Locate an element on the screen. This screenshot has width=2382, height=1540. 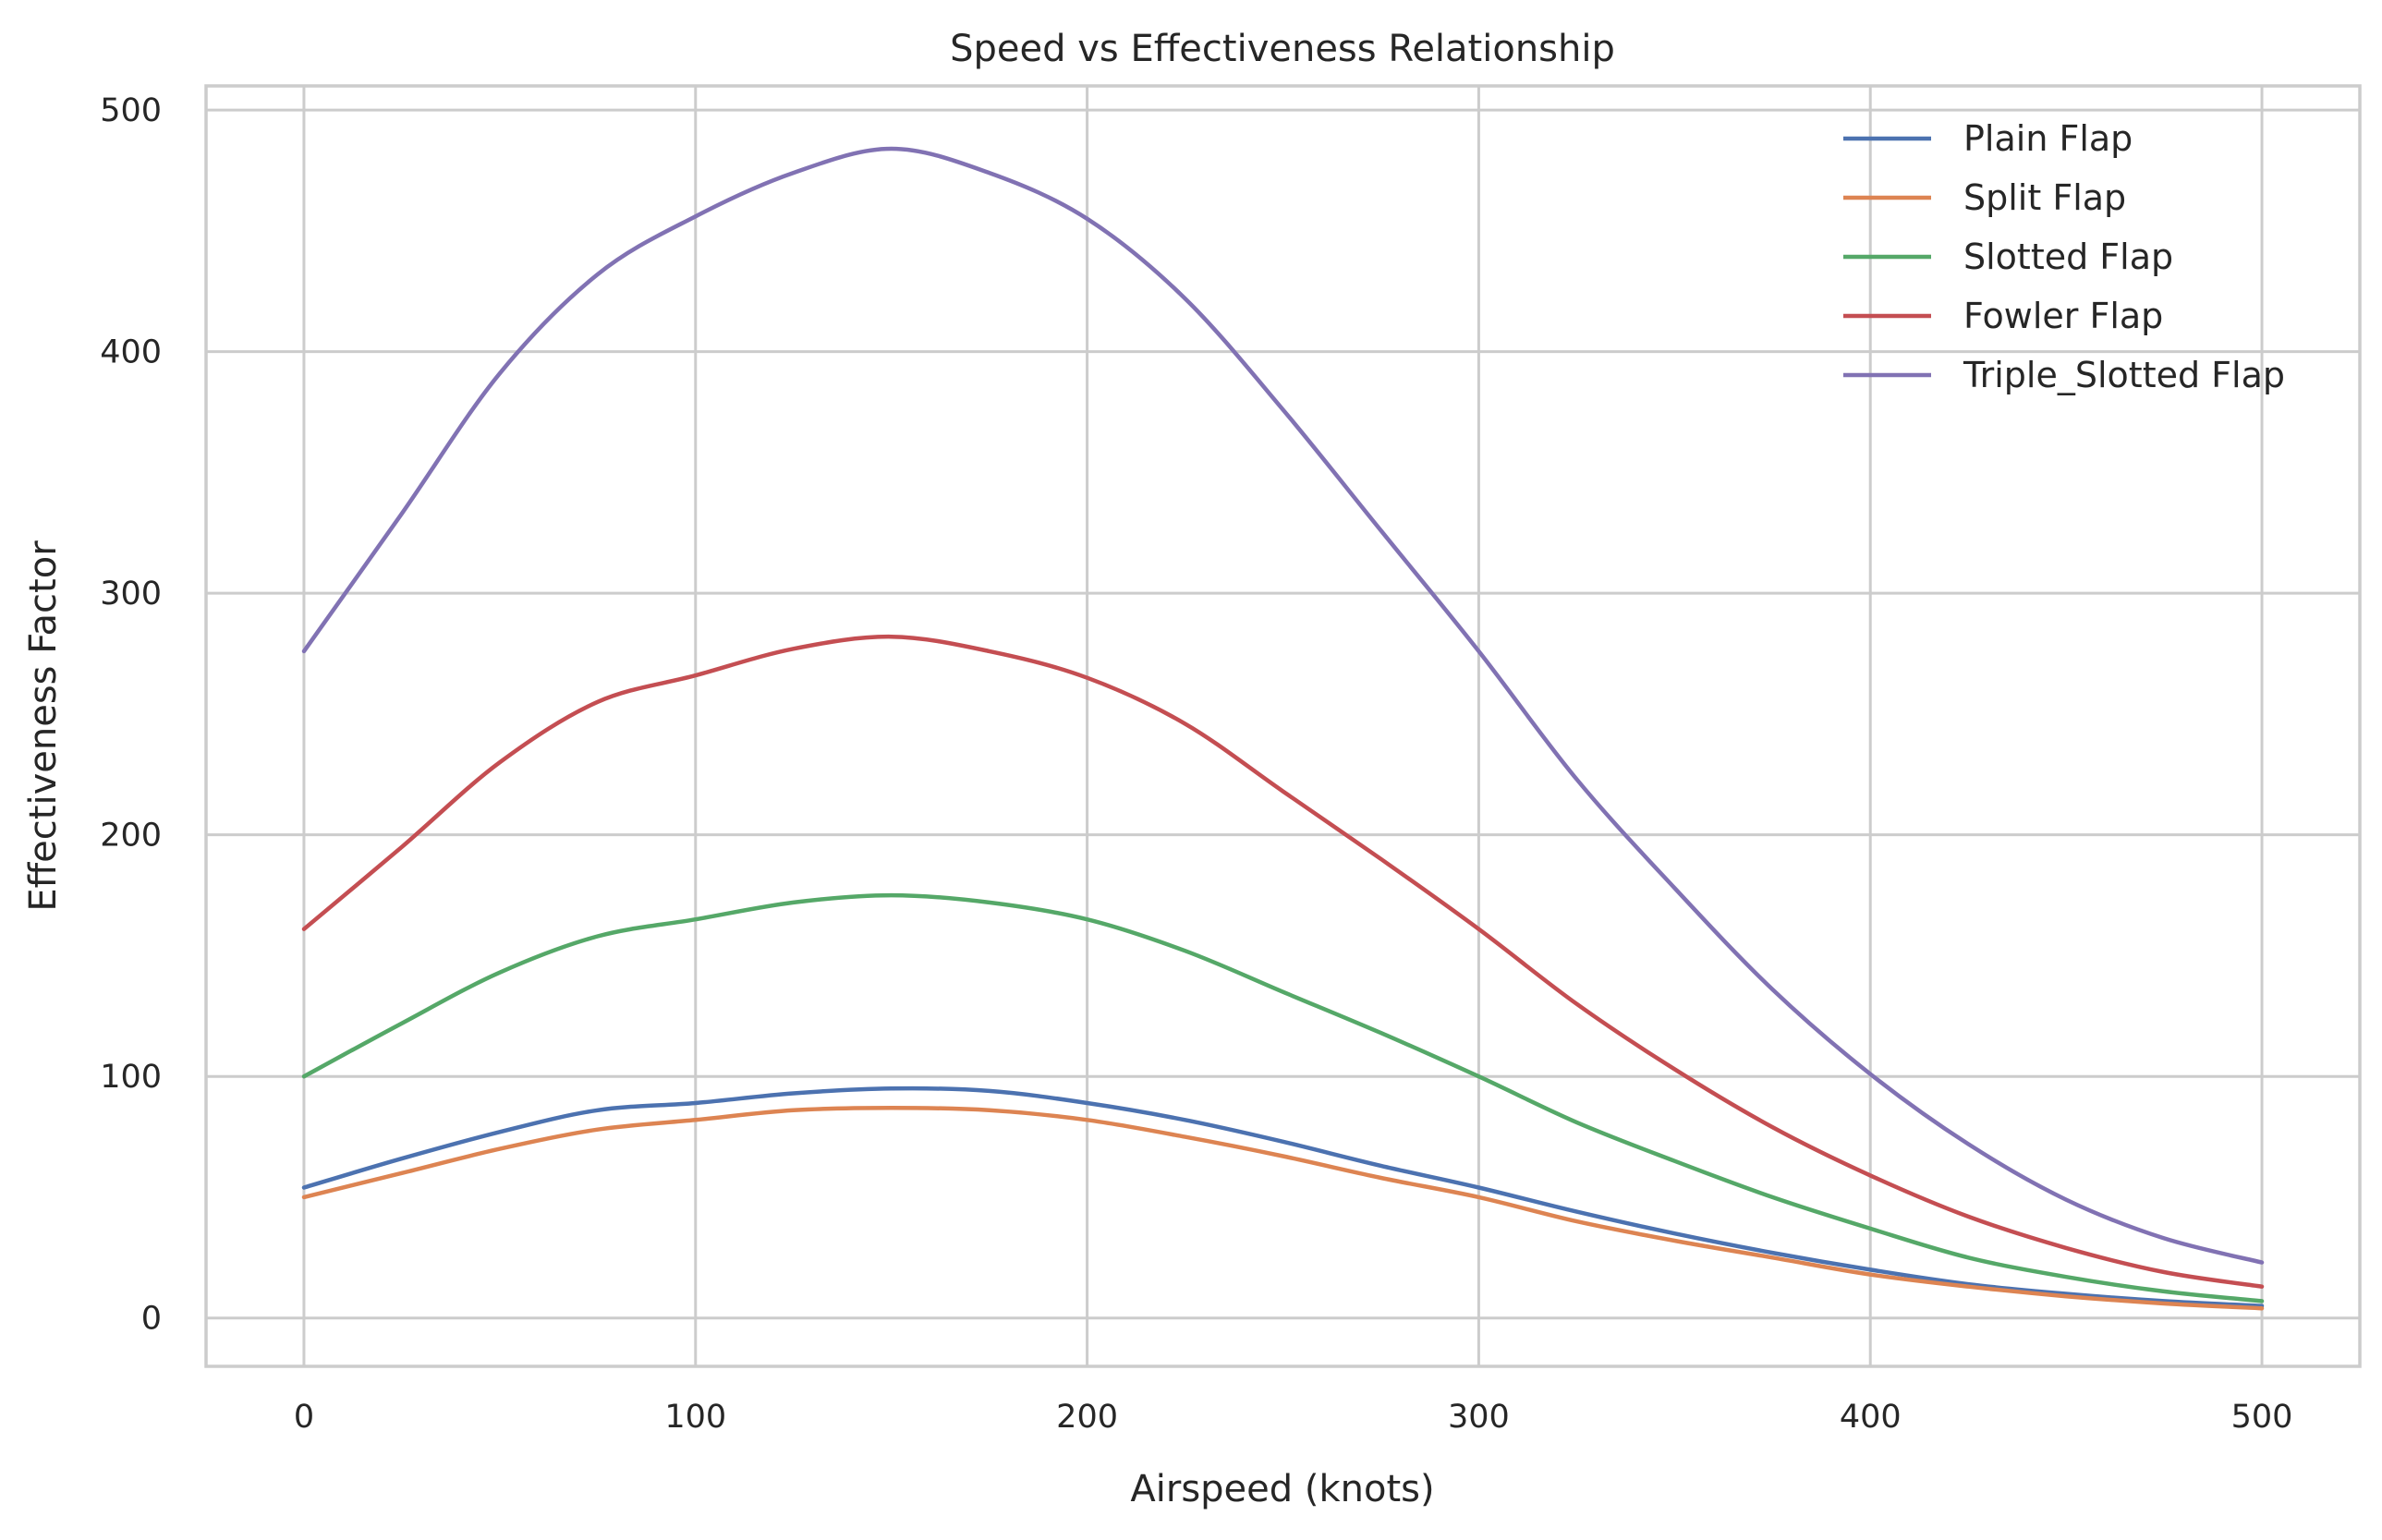
x-axis-label: Airspeed (knots) is located at coordinates (1282, 1489).